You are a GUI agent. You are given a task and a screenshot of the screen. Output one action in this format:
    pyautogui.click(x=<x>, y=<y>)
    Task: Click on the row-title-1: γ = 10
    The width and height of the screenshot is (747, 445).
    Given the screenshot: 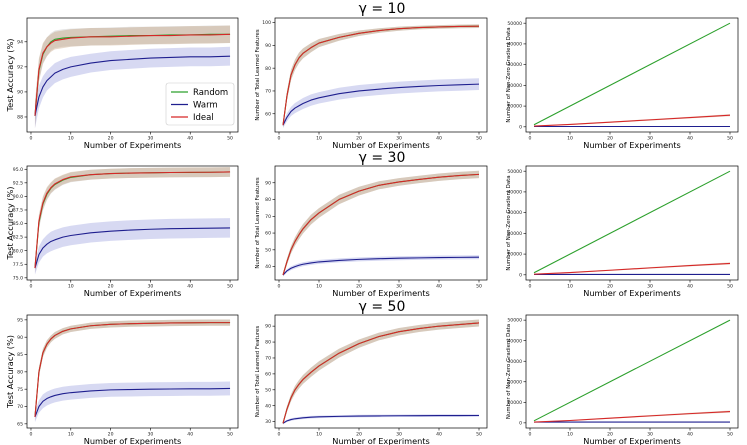 What is the action you would take?
    pyautogui.click(x=382, y=9)
    